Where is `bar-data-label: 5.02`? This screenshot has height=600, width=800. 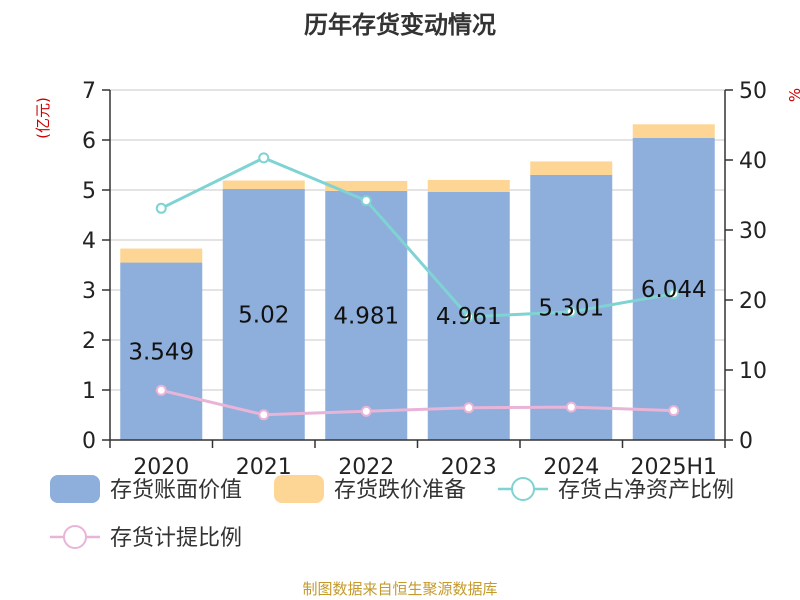
bar-data-label: 5.02 is located at coordinates (263, 316).